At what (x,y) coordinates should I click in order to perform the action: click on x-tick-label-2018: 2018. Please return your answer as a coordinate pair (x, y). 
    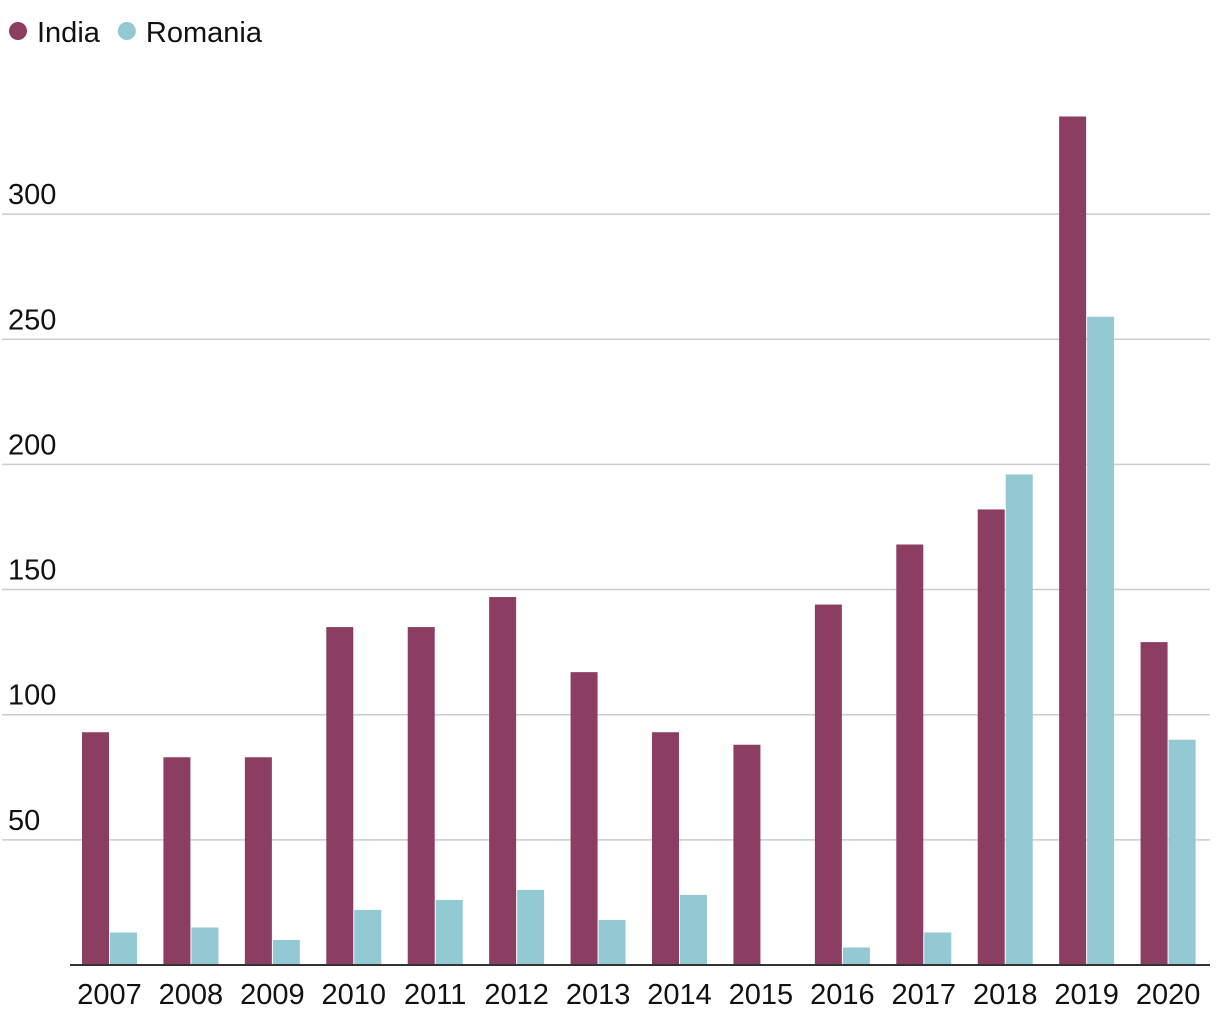
    Looking at the image, I should click on (1005, 995).